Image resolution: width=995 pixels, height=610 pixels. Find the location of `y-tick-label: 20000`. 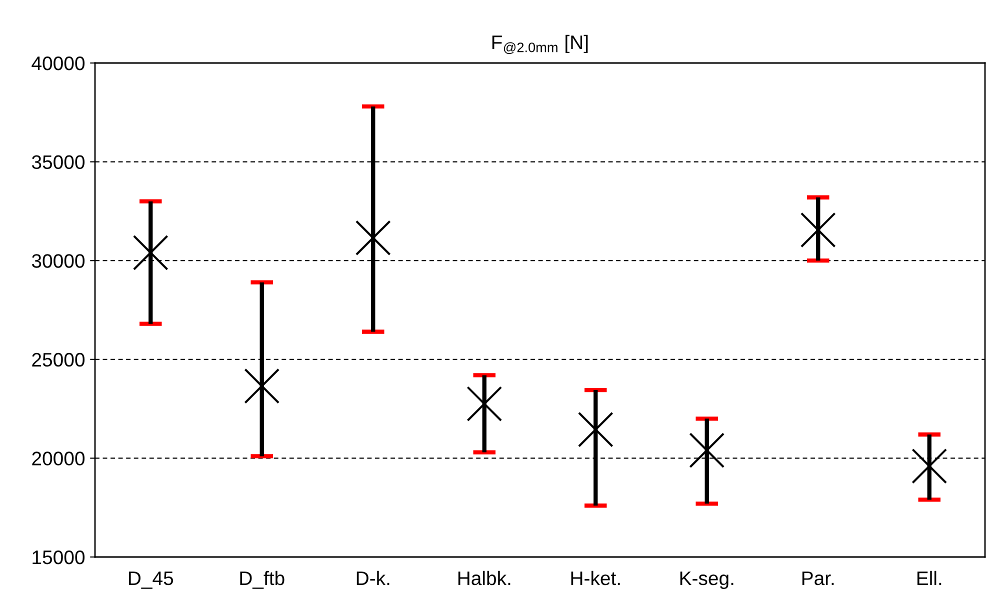

y-tick-label: 20000 is located at coordinates (58, 459).